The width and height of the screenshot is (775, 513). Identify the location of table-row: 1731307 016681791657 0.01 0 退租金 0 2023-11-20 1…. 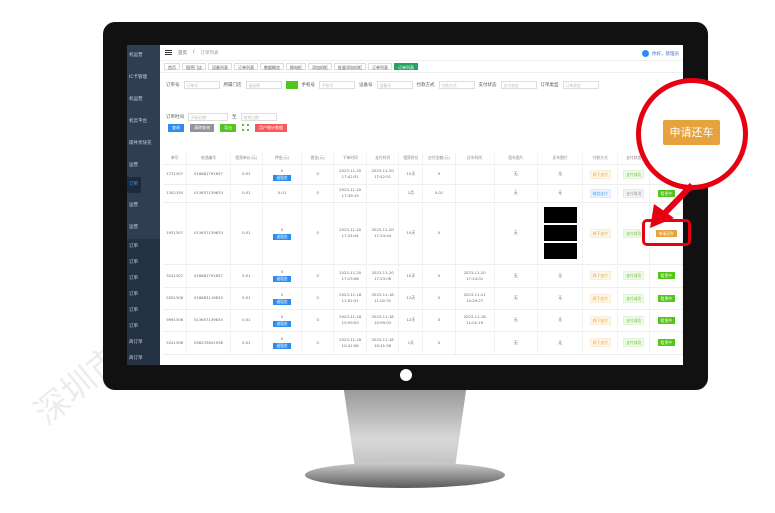
(423, 174).